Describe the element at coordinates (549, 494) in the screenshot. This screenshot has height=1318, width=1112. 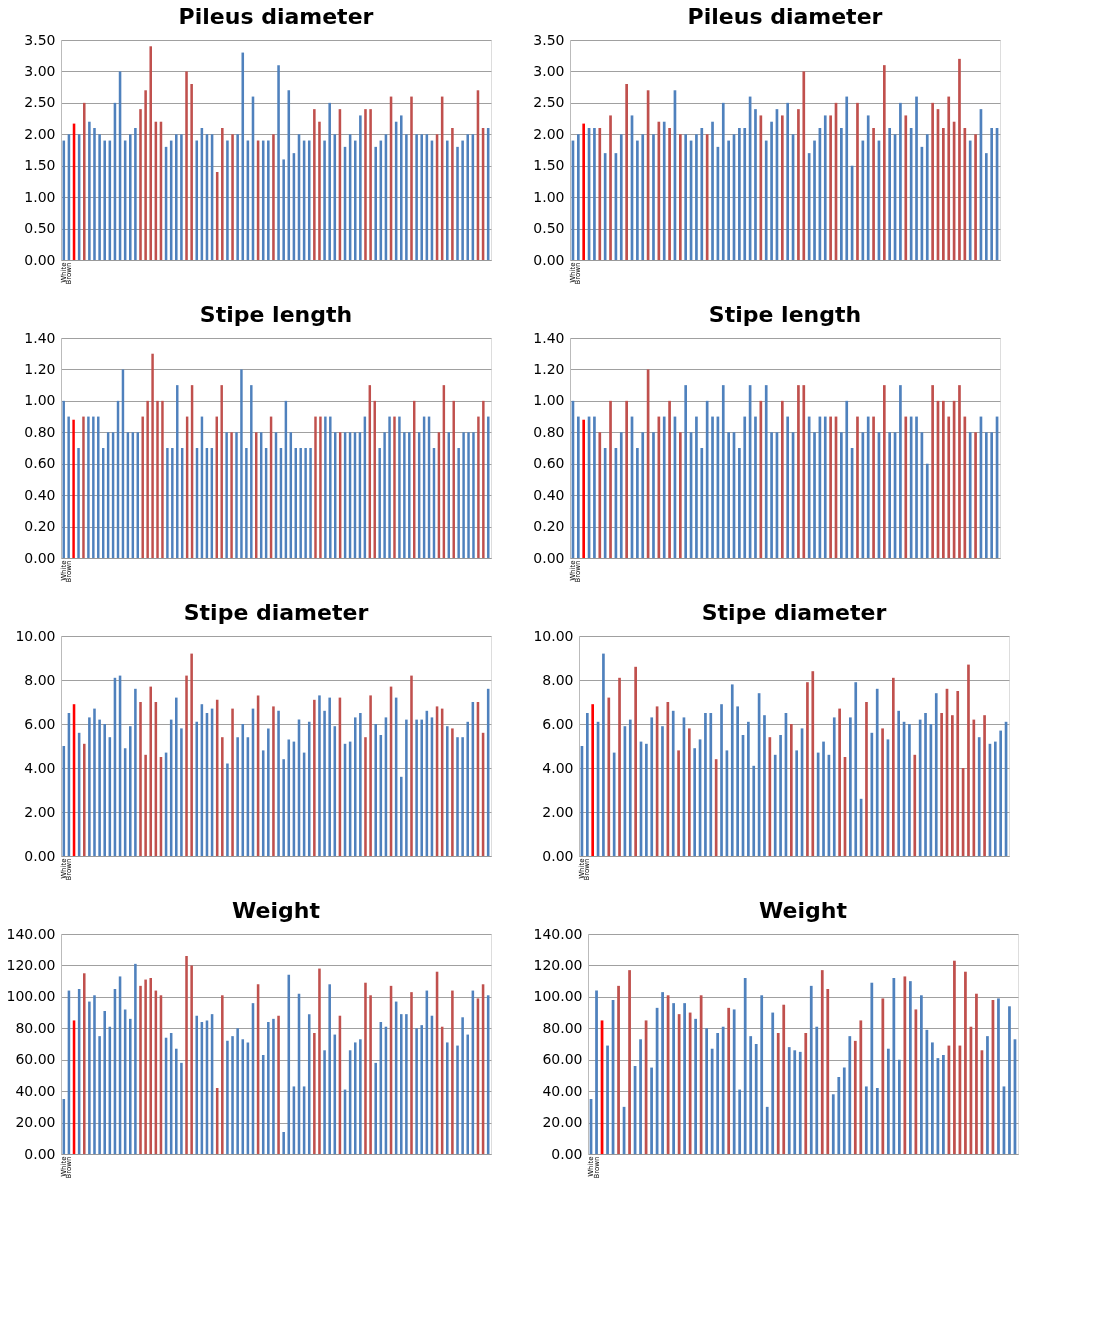
I see `y-tick-label: 0.40` at that location.